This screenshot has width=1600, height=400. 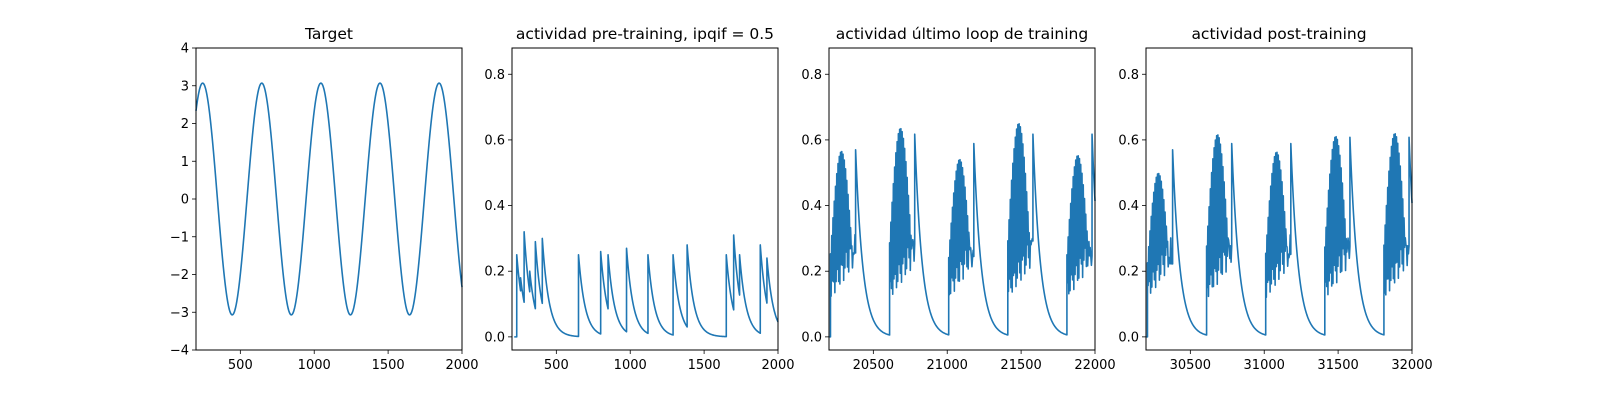 What do you see at coordinates (1301, 361) in the screenshot?
I see `x-axis: 30500 31000 31500 32000` at bounding box center [1301, 361].